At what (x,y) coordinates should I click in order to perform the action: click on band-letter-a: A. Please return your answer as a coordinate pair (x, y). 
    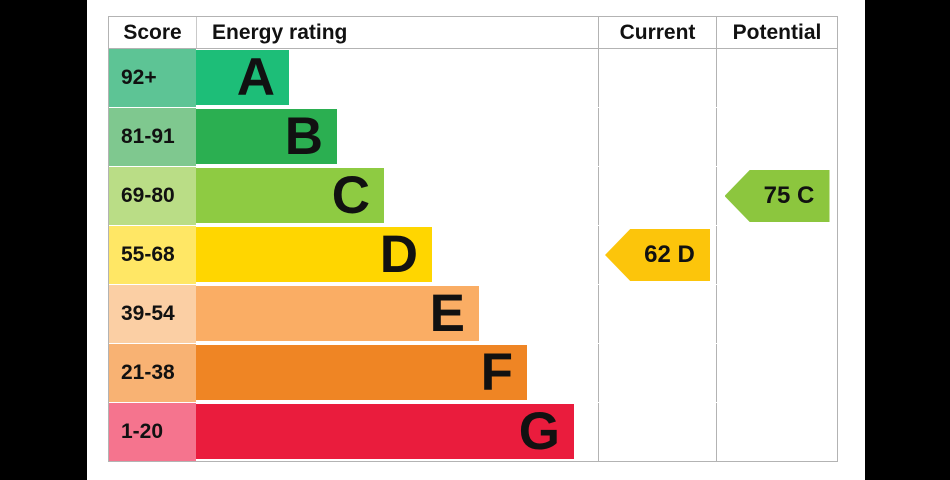
    Looking at the image, I should click on (255, 77).